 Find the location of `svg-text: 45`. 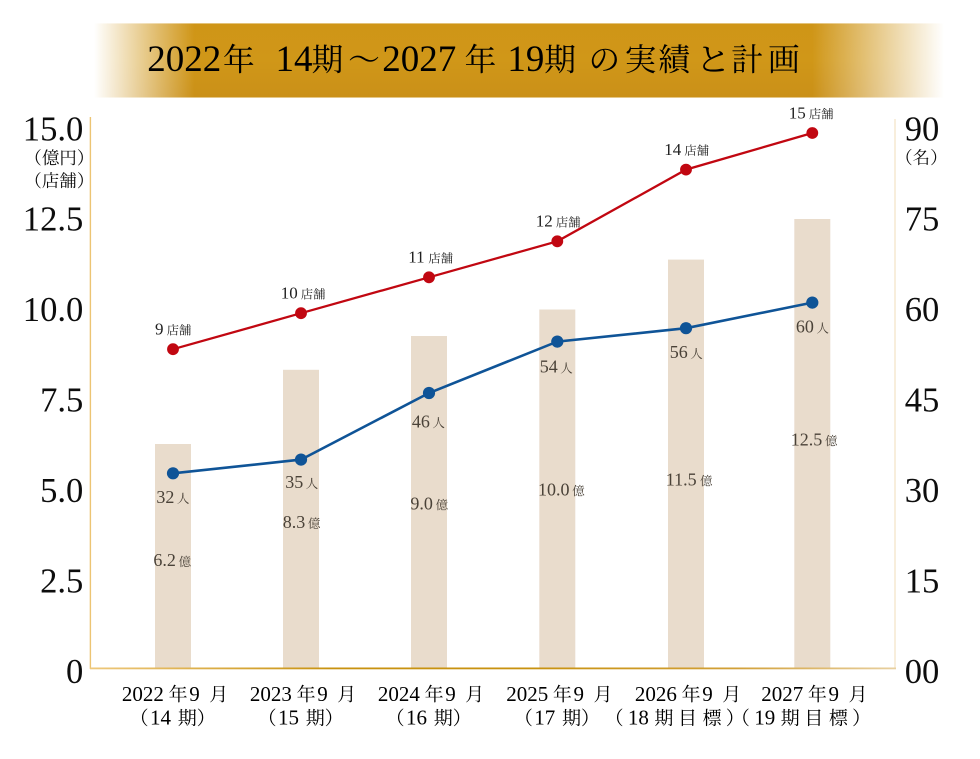

svg-text: 45 is located at coordinates (922, 401).